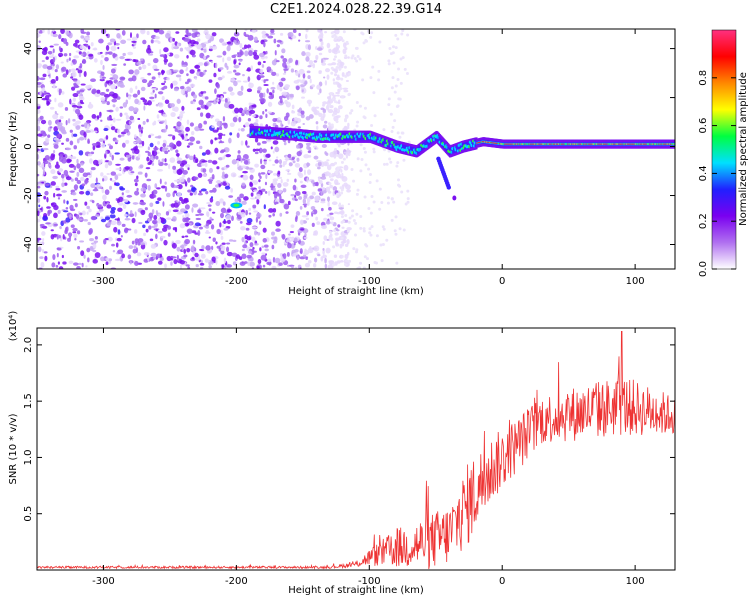  What do you see at coordinates (103, 281) in the screenshot?
I see `x-tick-label: -300` at bounding box center [103, 281].